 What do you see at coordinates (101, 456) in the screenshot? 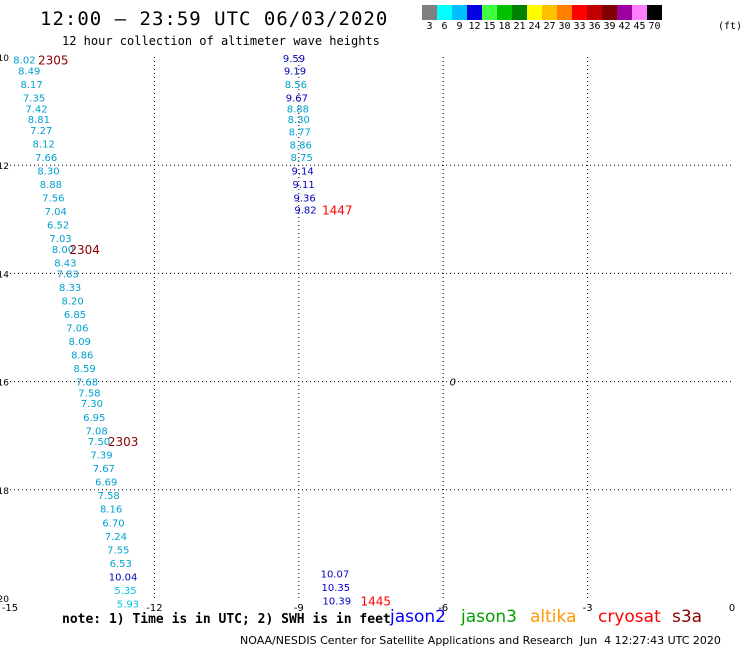
I see `swh-value: 7.39` at bounding box center [101, 456].